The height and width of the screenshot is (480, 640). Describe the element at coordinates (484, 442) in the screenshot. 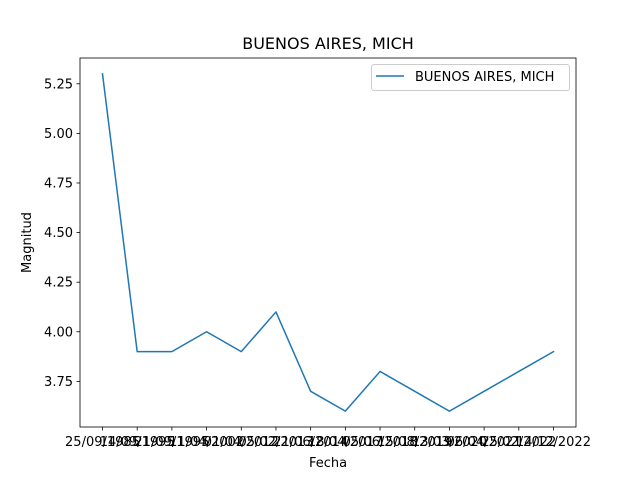

I see `x-tick-label: 06/04/2021` at that location.